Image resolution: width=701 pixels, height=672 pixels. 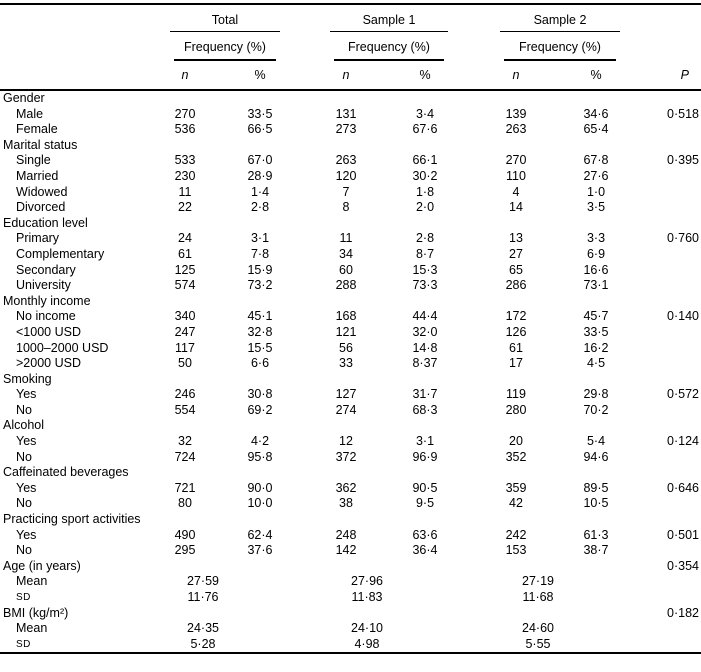 What do you see at coordinates (560, 21) in the screenshot?
I see `group-header-sample2-label: Sample 2` at bounding box center [560, 21].